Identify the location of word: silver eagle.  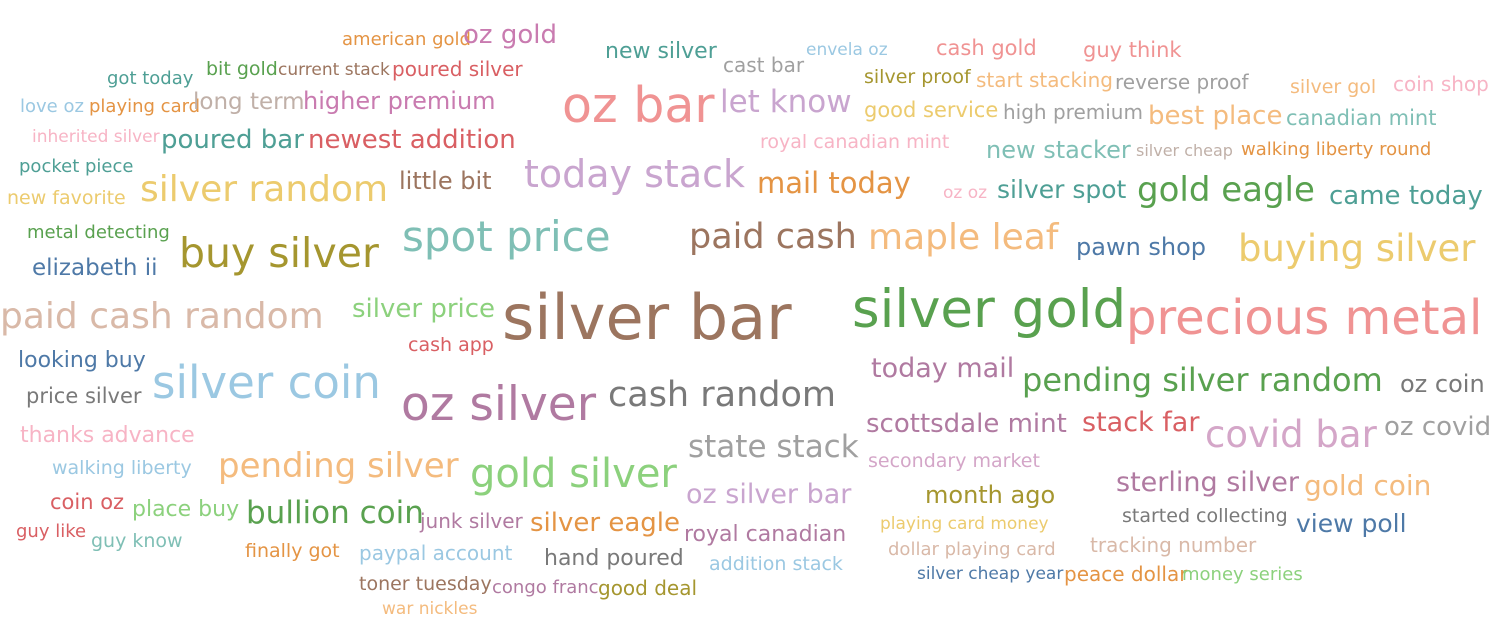
(605, 523).